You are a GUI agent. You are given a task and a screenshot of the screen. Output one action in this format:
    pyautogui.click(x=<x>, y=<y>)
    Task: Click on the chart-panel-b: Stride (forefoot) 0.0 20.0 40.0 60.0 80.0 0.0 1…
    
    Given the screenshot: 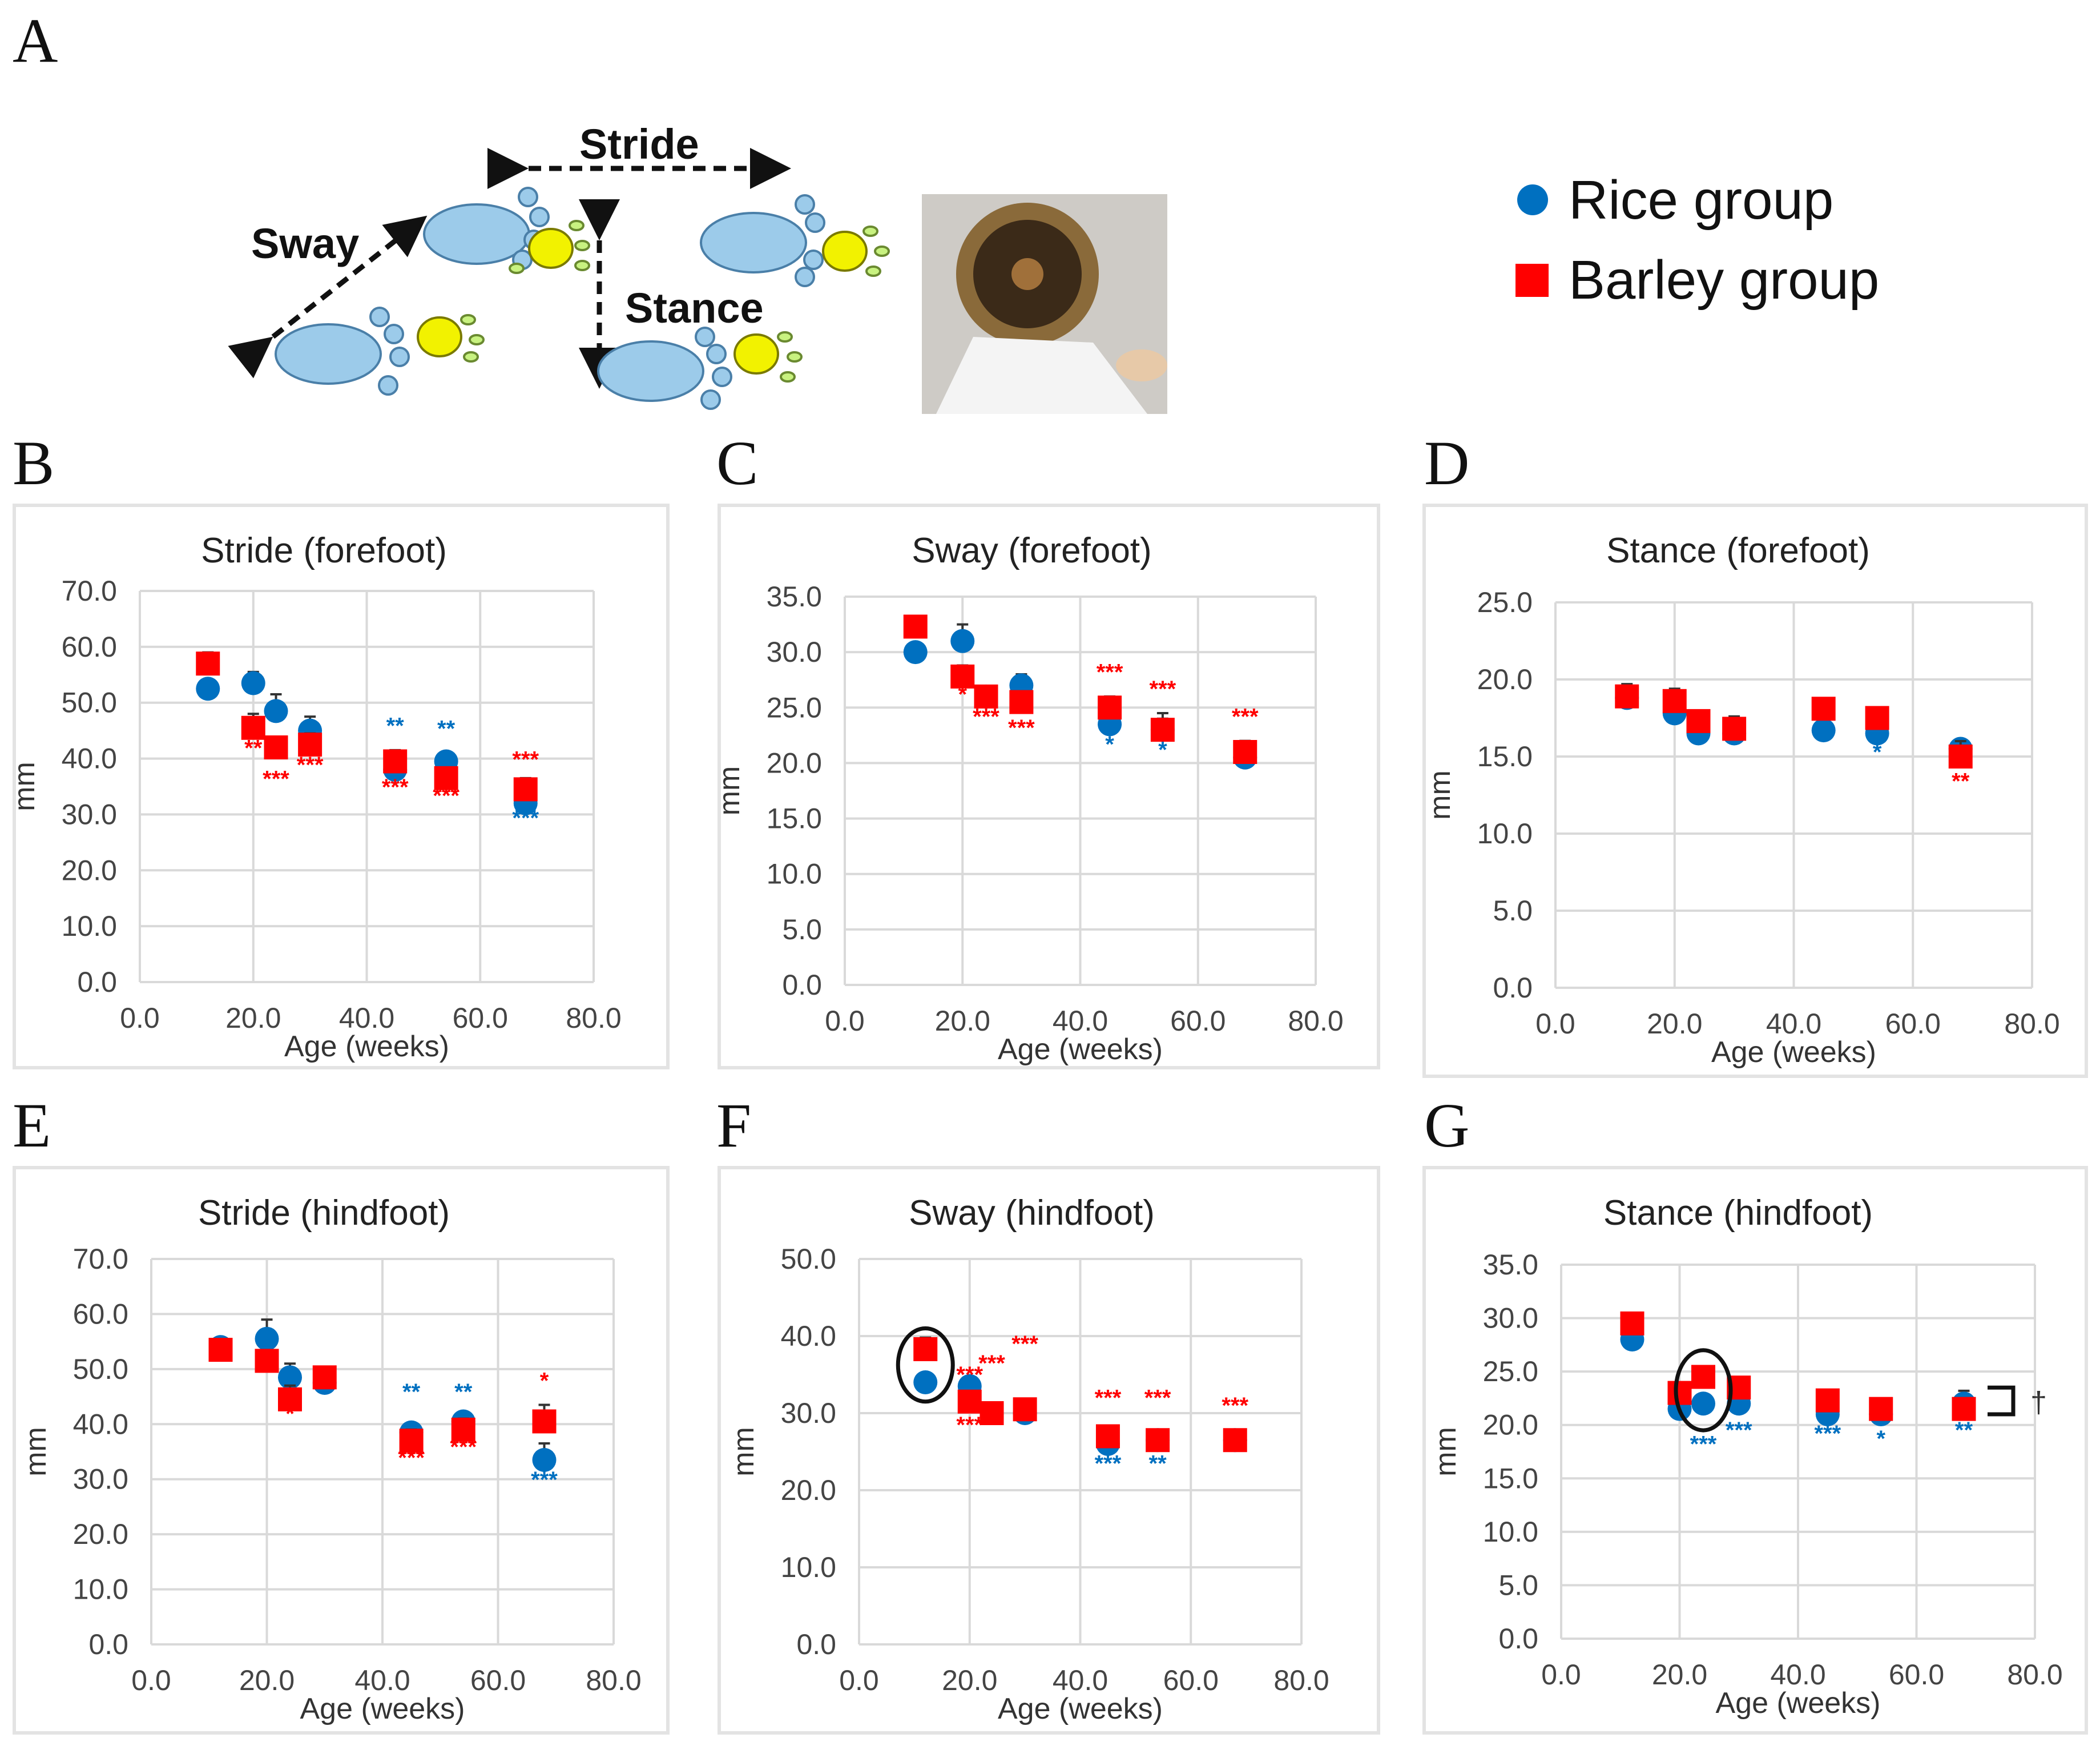 What is the action you would take?
    pyautogui.click(x=339, y=786)
    